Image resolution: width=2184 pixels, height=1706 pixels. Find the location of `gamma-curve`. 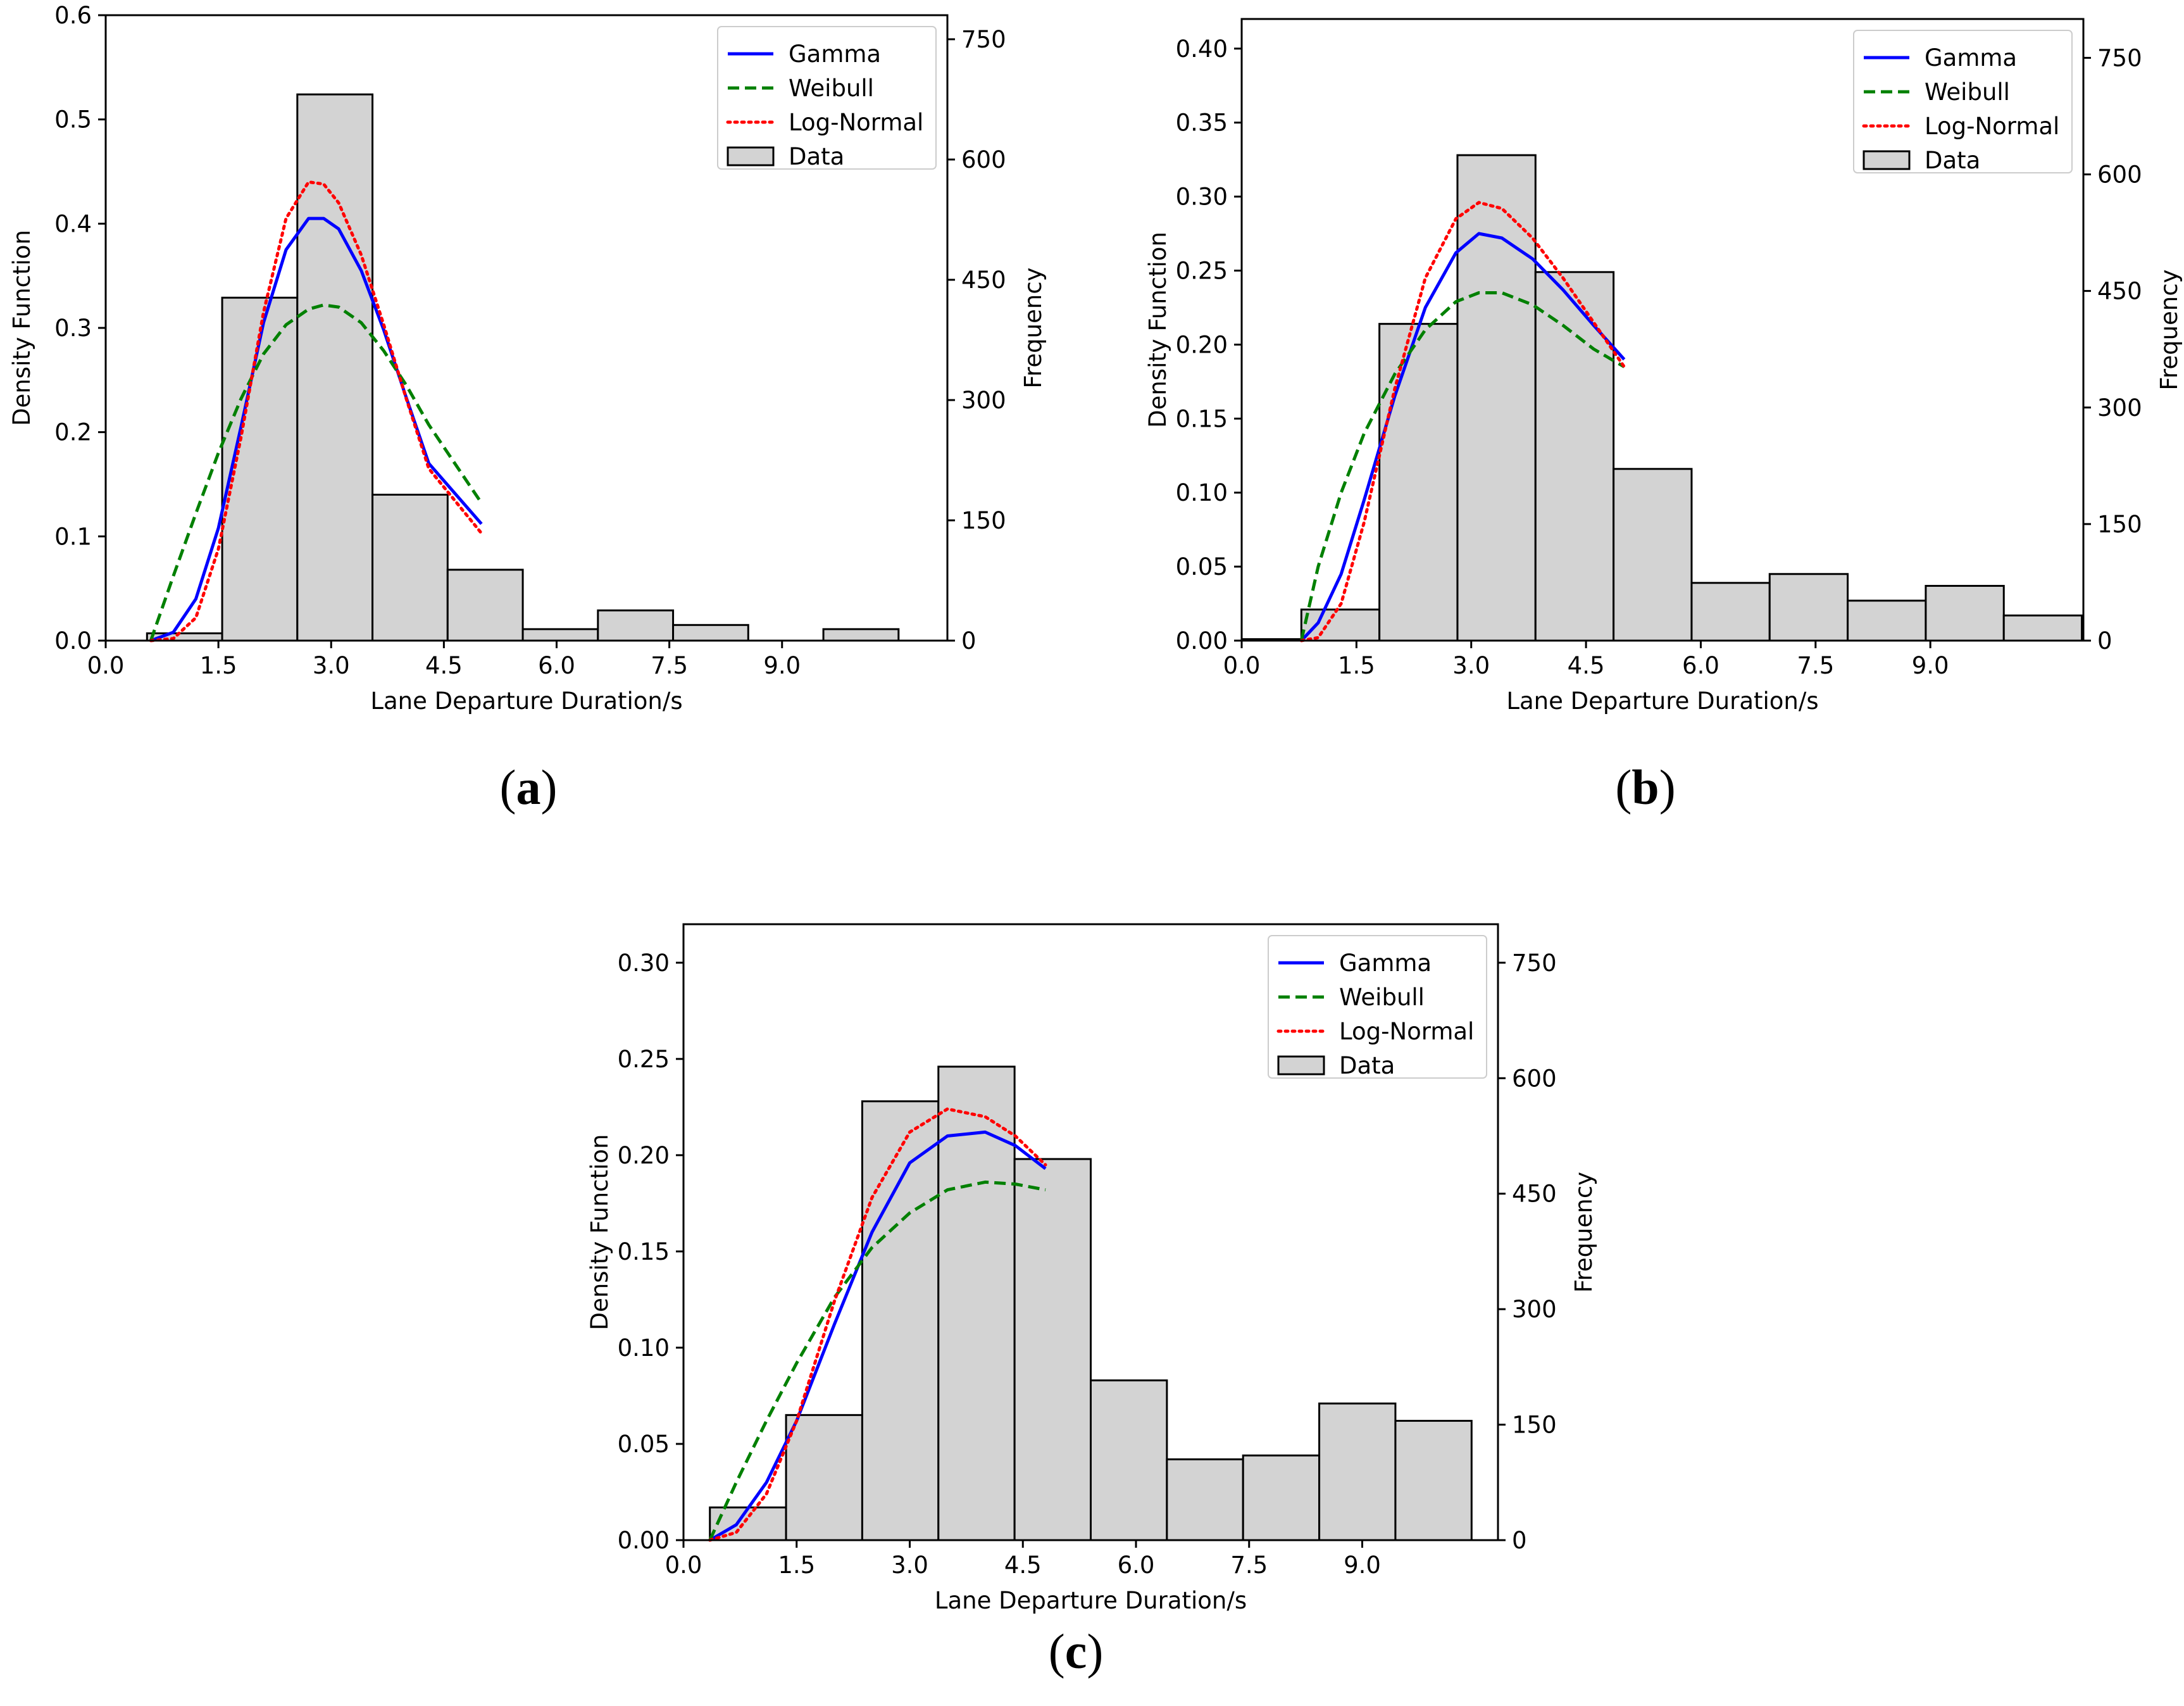

gamma-curve is located at coordinates (1463, 437).